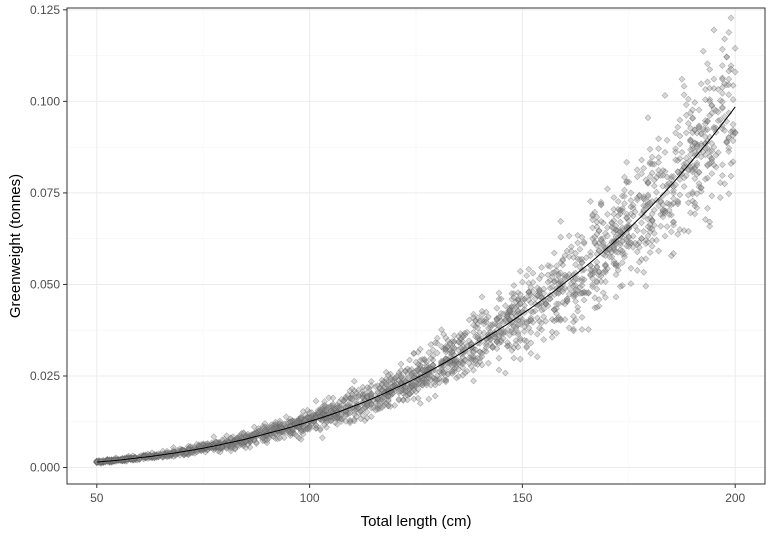  Describe the element at coordinates (45, 284) in the screenshot. I see `y-tick-label: 0.050` at that location.